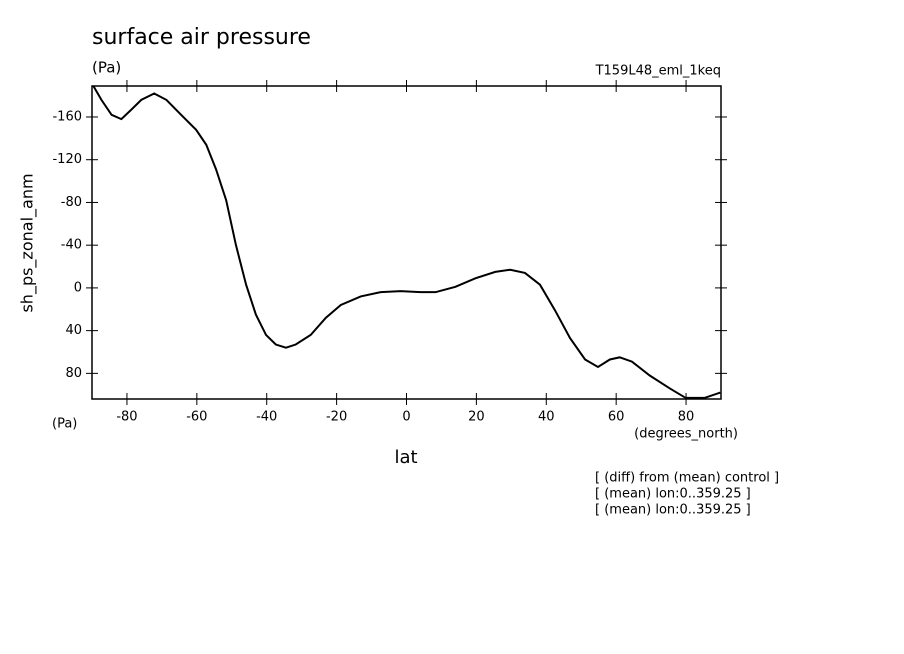 The image size is (904, 654). What do you see at coordinates (196, 417) in the screenshot?
I see `x-tick-label: -60` at bounding box center [196, 417].